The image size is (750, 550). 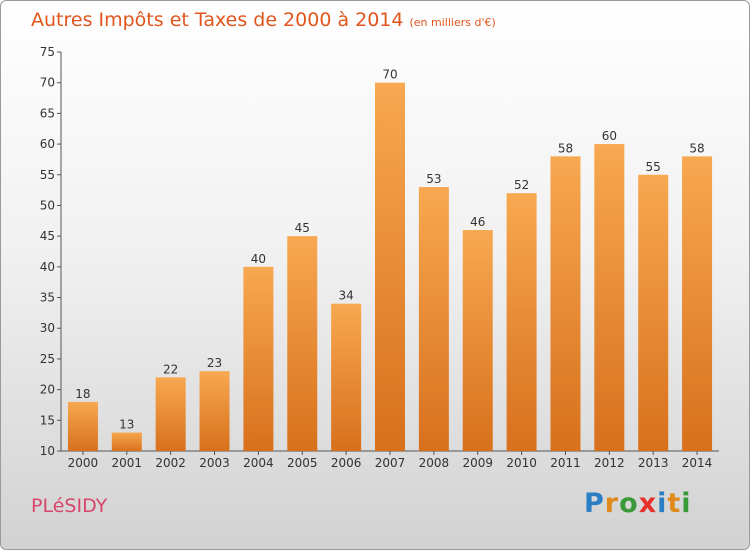 I want to click on y-tick-label: 55, so click(x=47, y=175).